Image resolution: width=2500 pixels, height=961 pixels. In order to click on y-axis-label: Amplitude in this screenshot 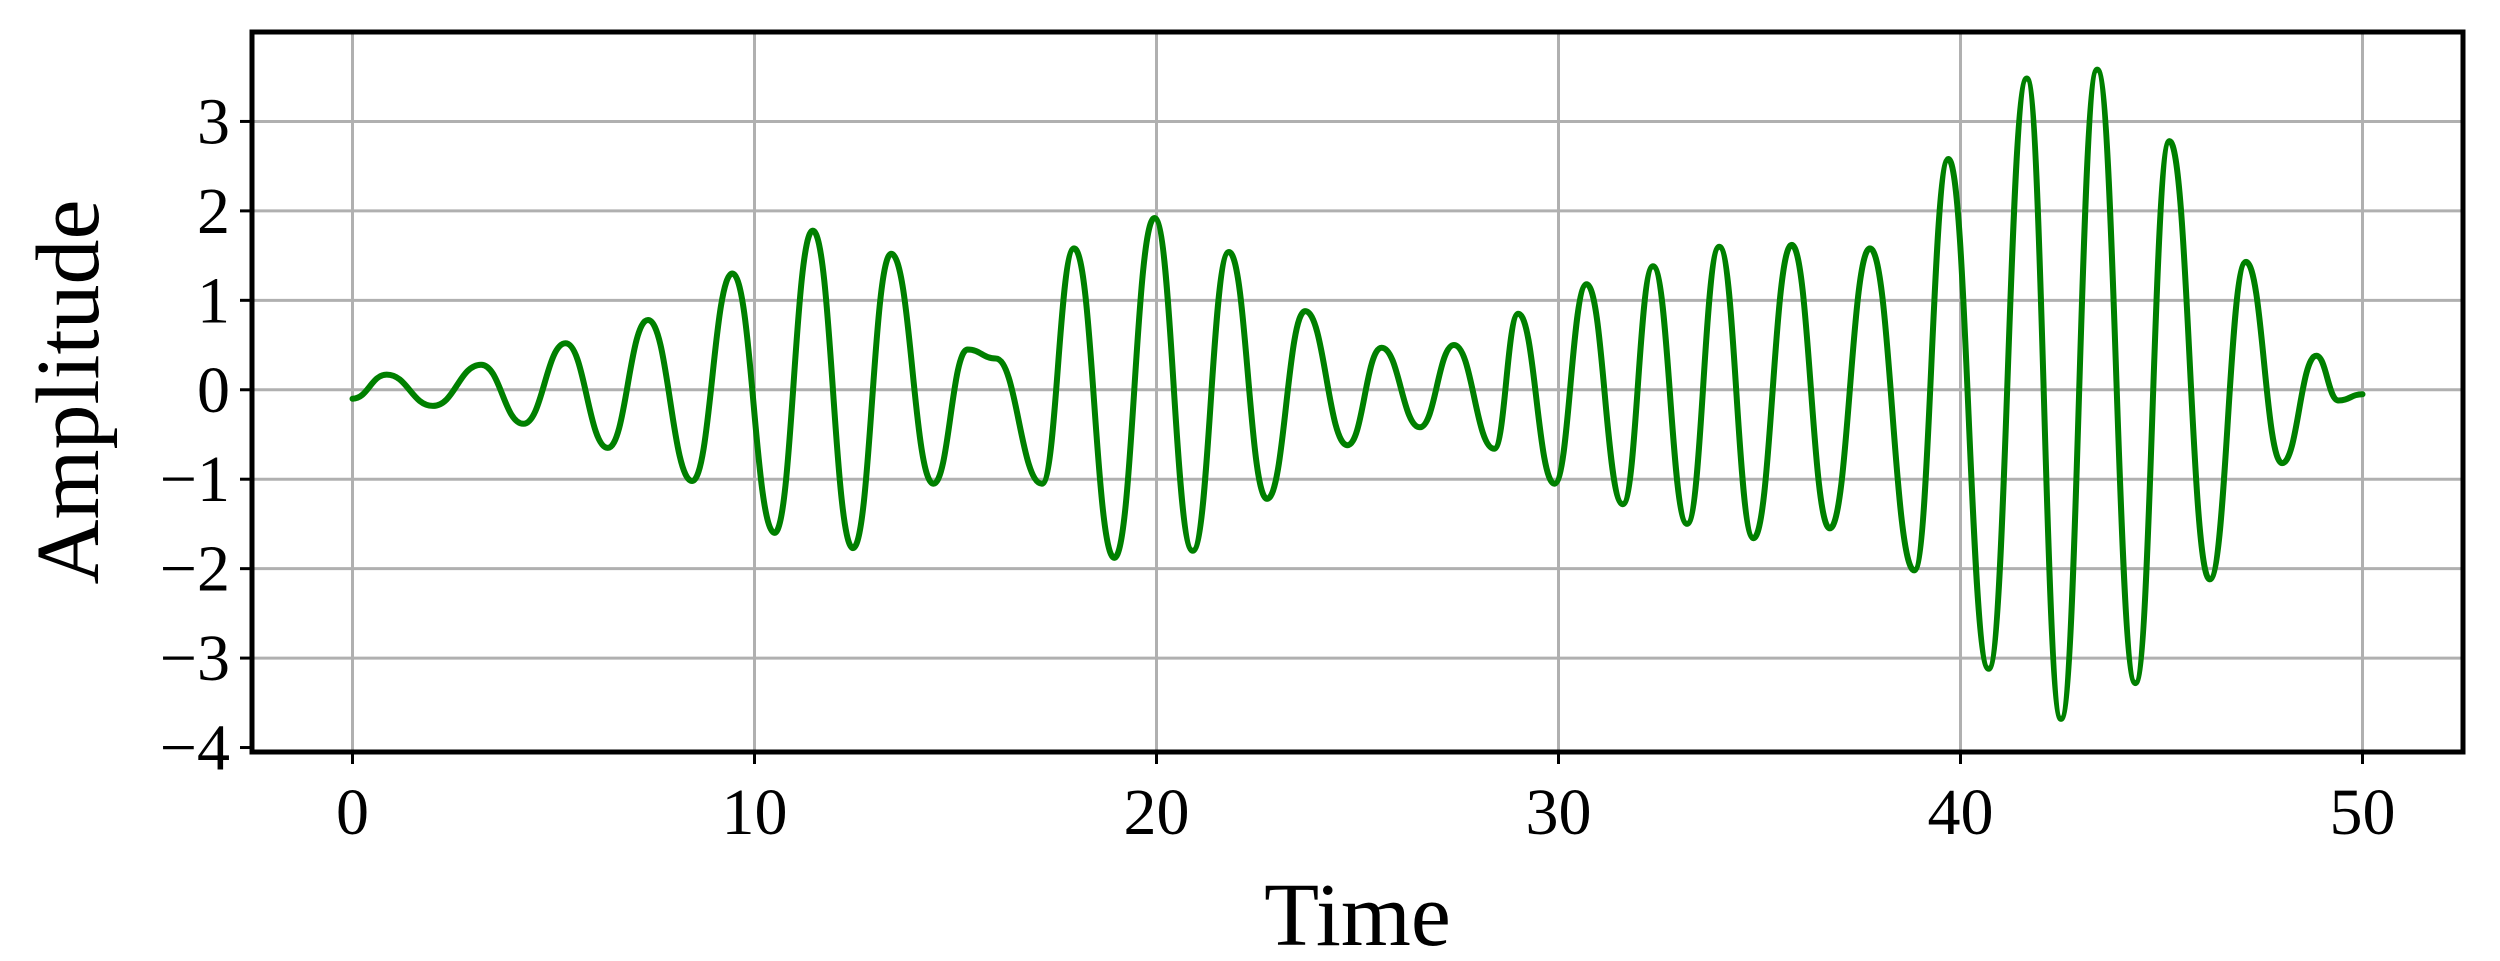, I will do `click(68, 392)`.